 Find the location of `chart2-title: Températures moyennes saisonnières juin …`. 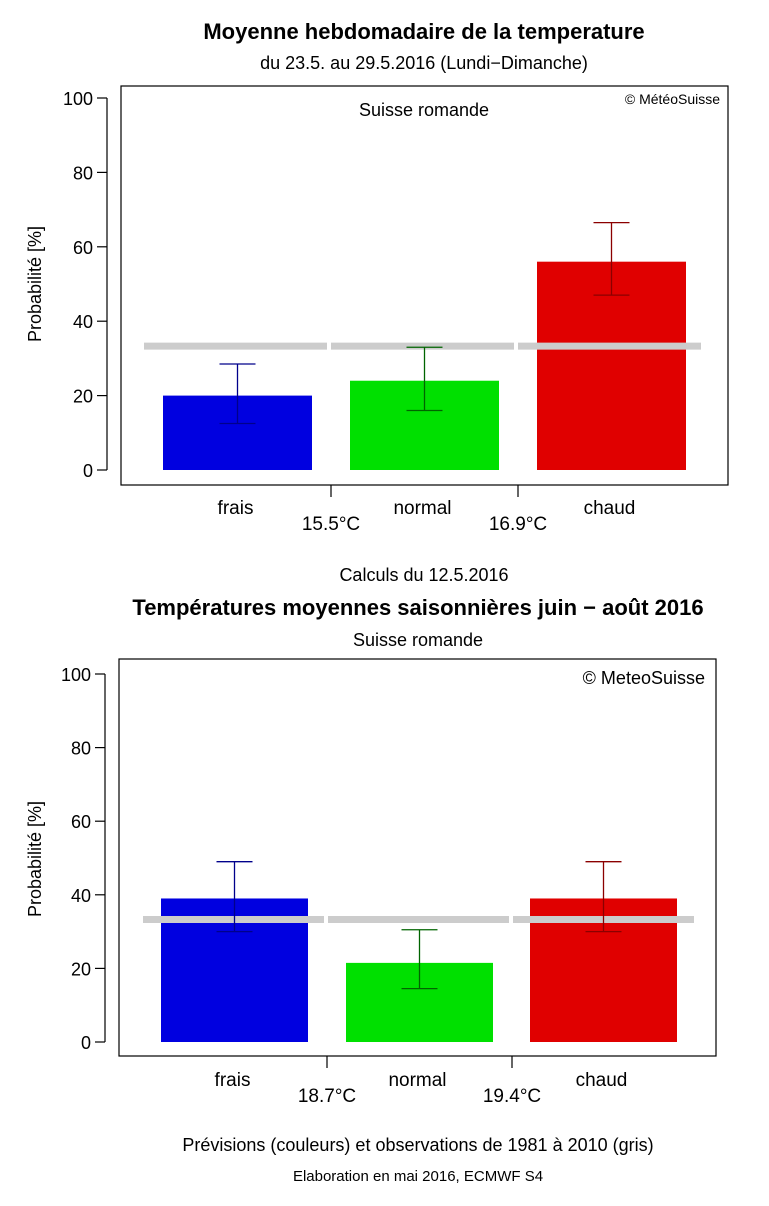

chart2-title: Températures moyennes saisonnières juin … is located at coordinates (417, 607).